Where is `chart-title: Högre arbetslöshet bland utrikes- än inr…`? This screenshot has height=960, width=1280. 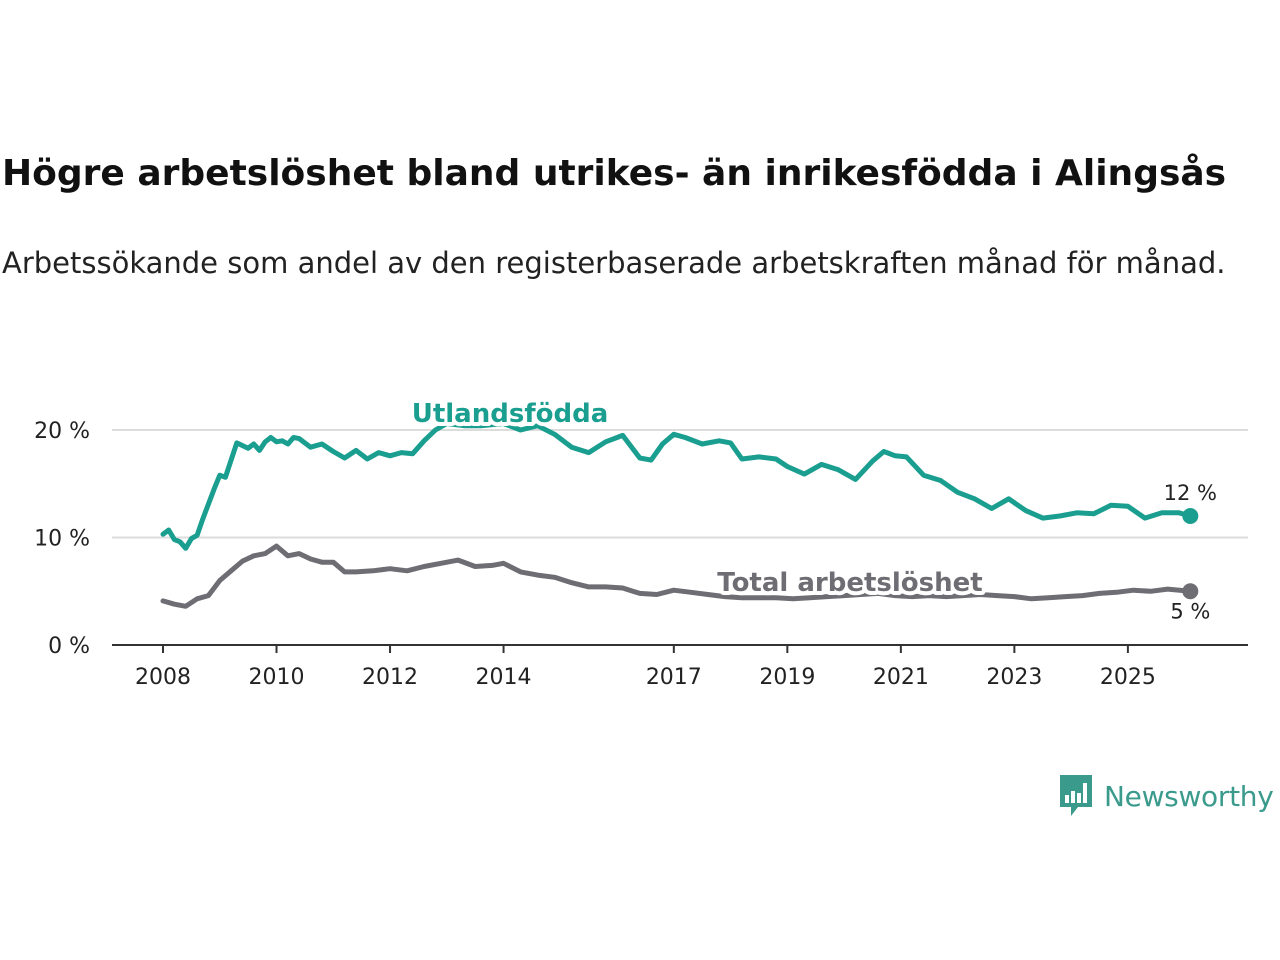
chart-title: Högre arbetslöshet bland utrikes- än inr… is located at coordinates (614, 173).